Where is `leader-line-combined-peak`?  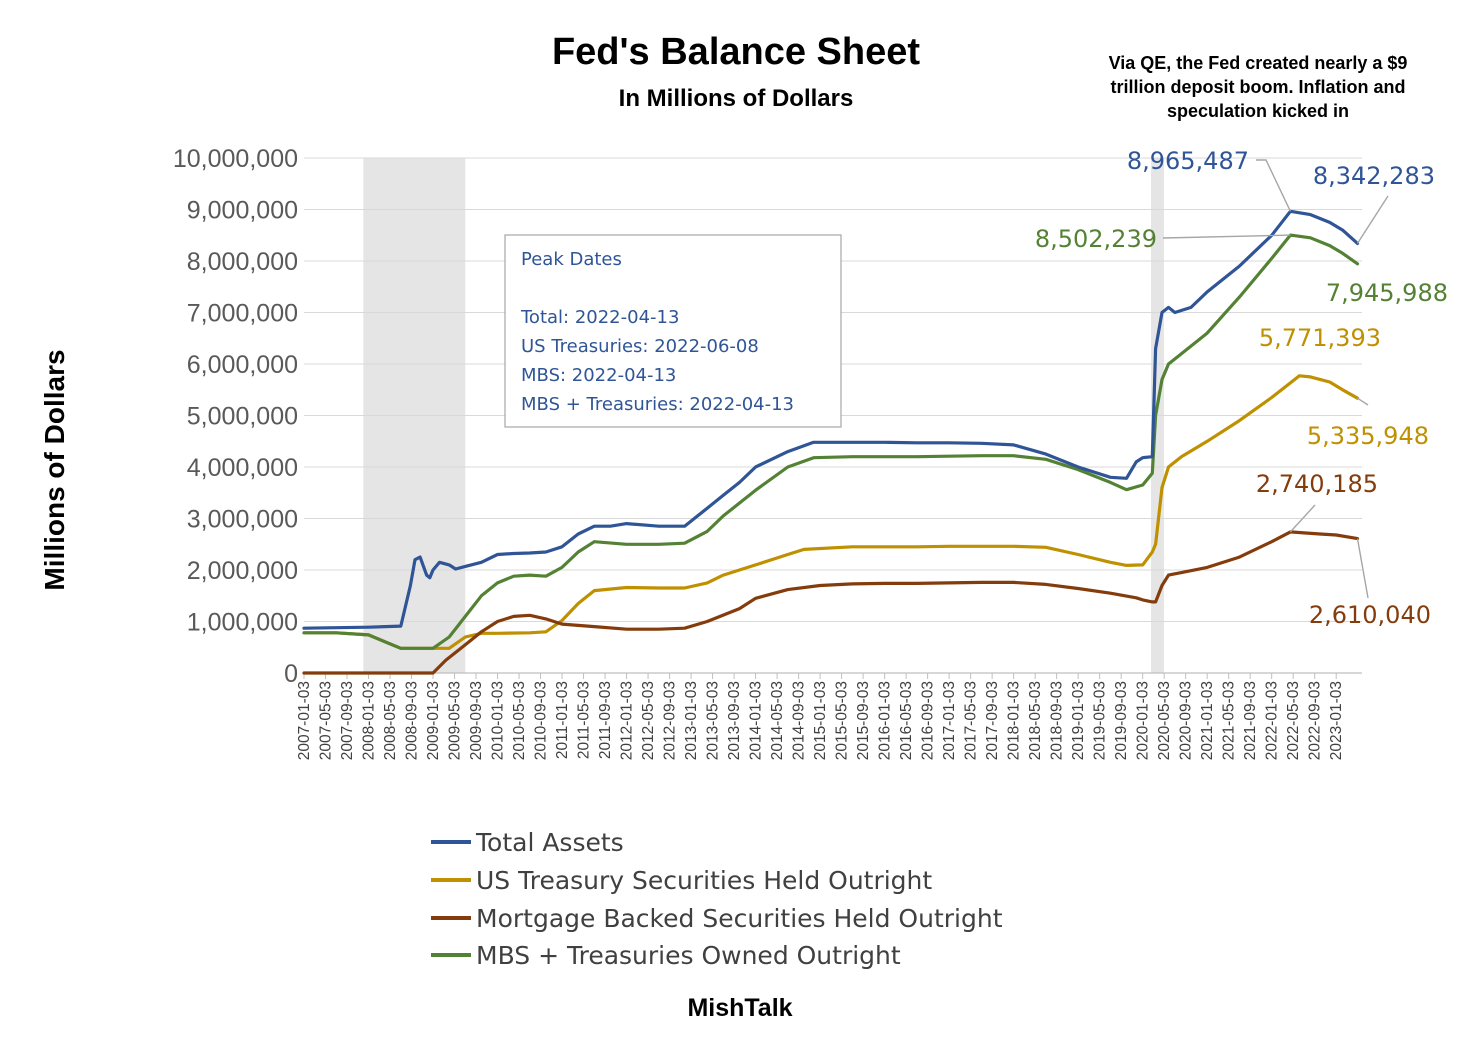 leader-line-combined-peak is located at coordinates (1226, 236).